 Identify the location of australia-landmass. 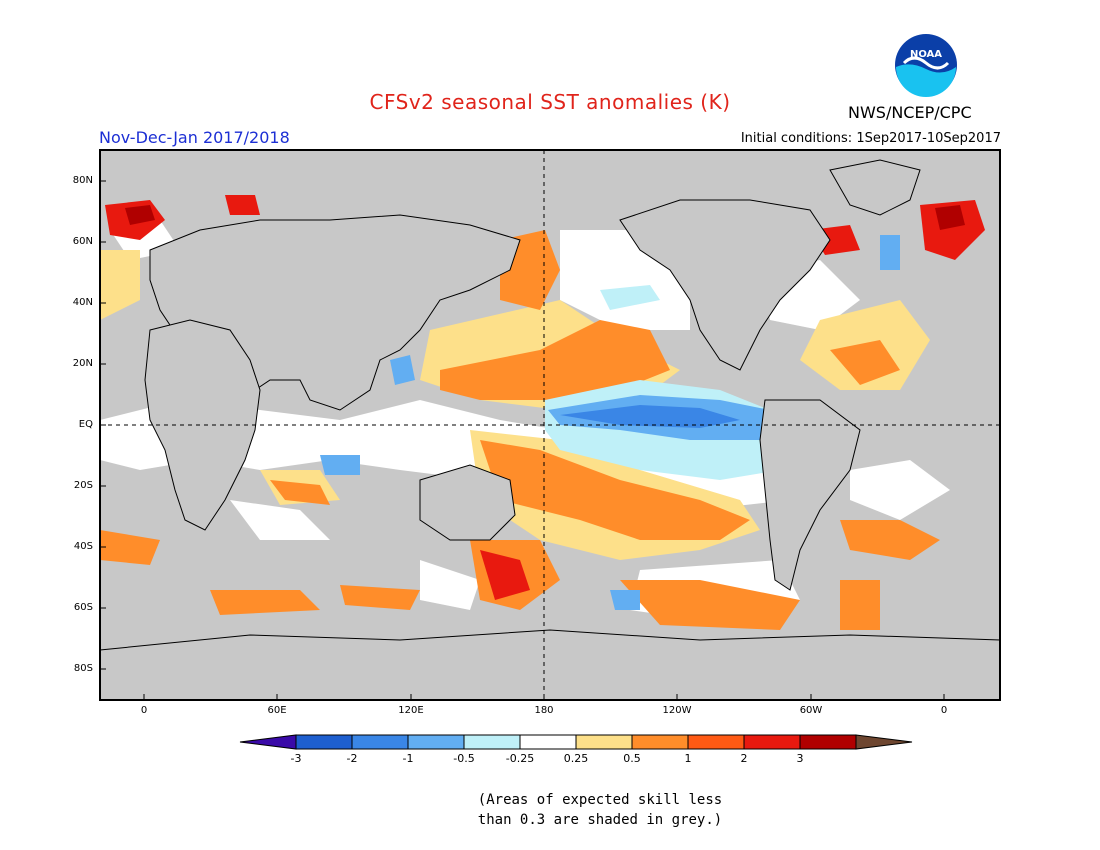
(467, 502).